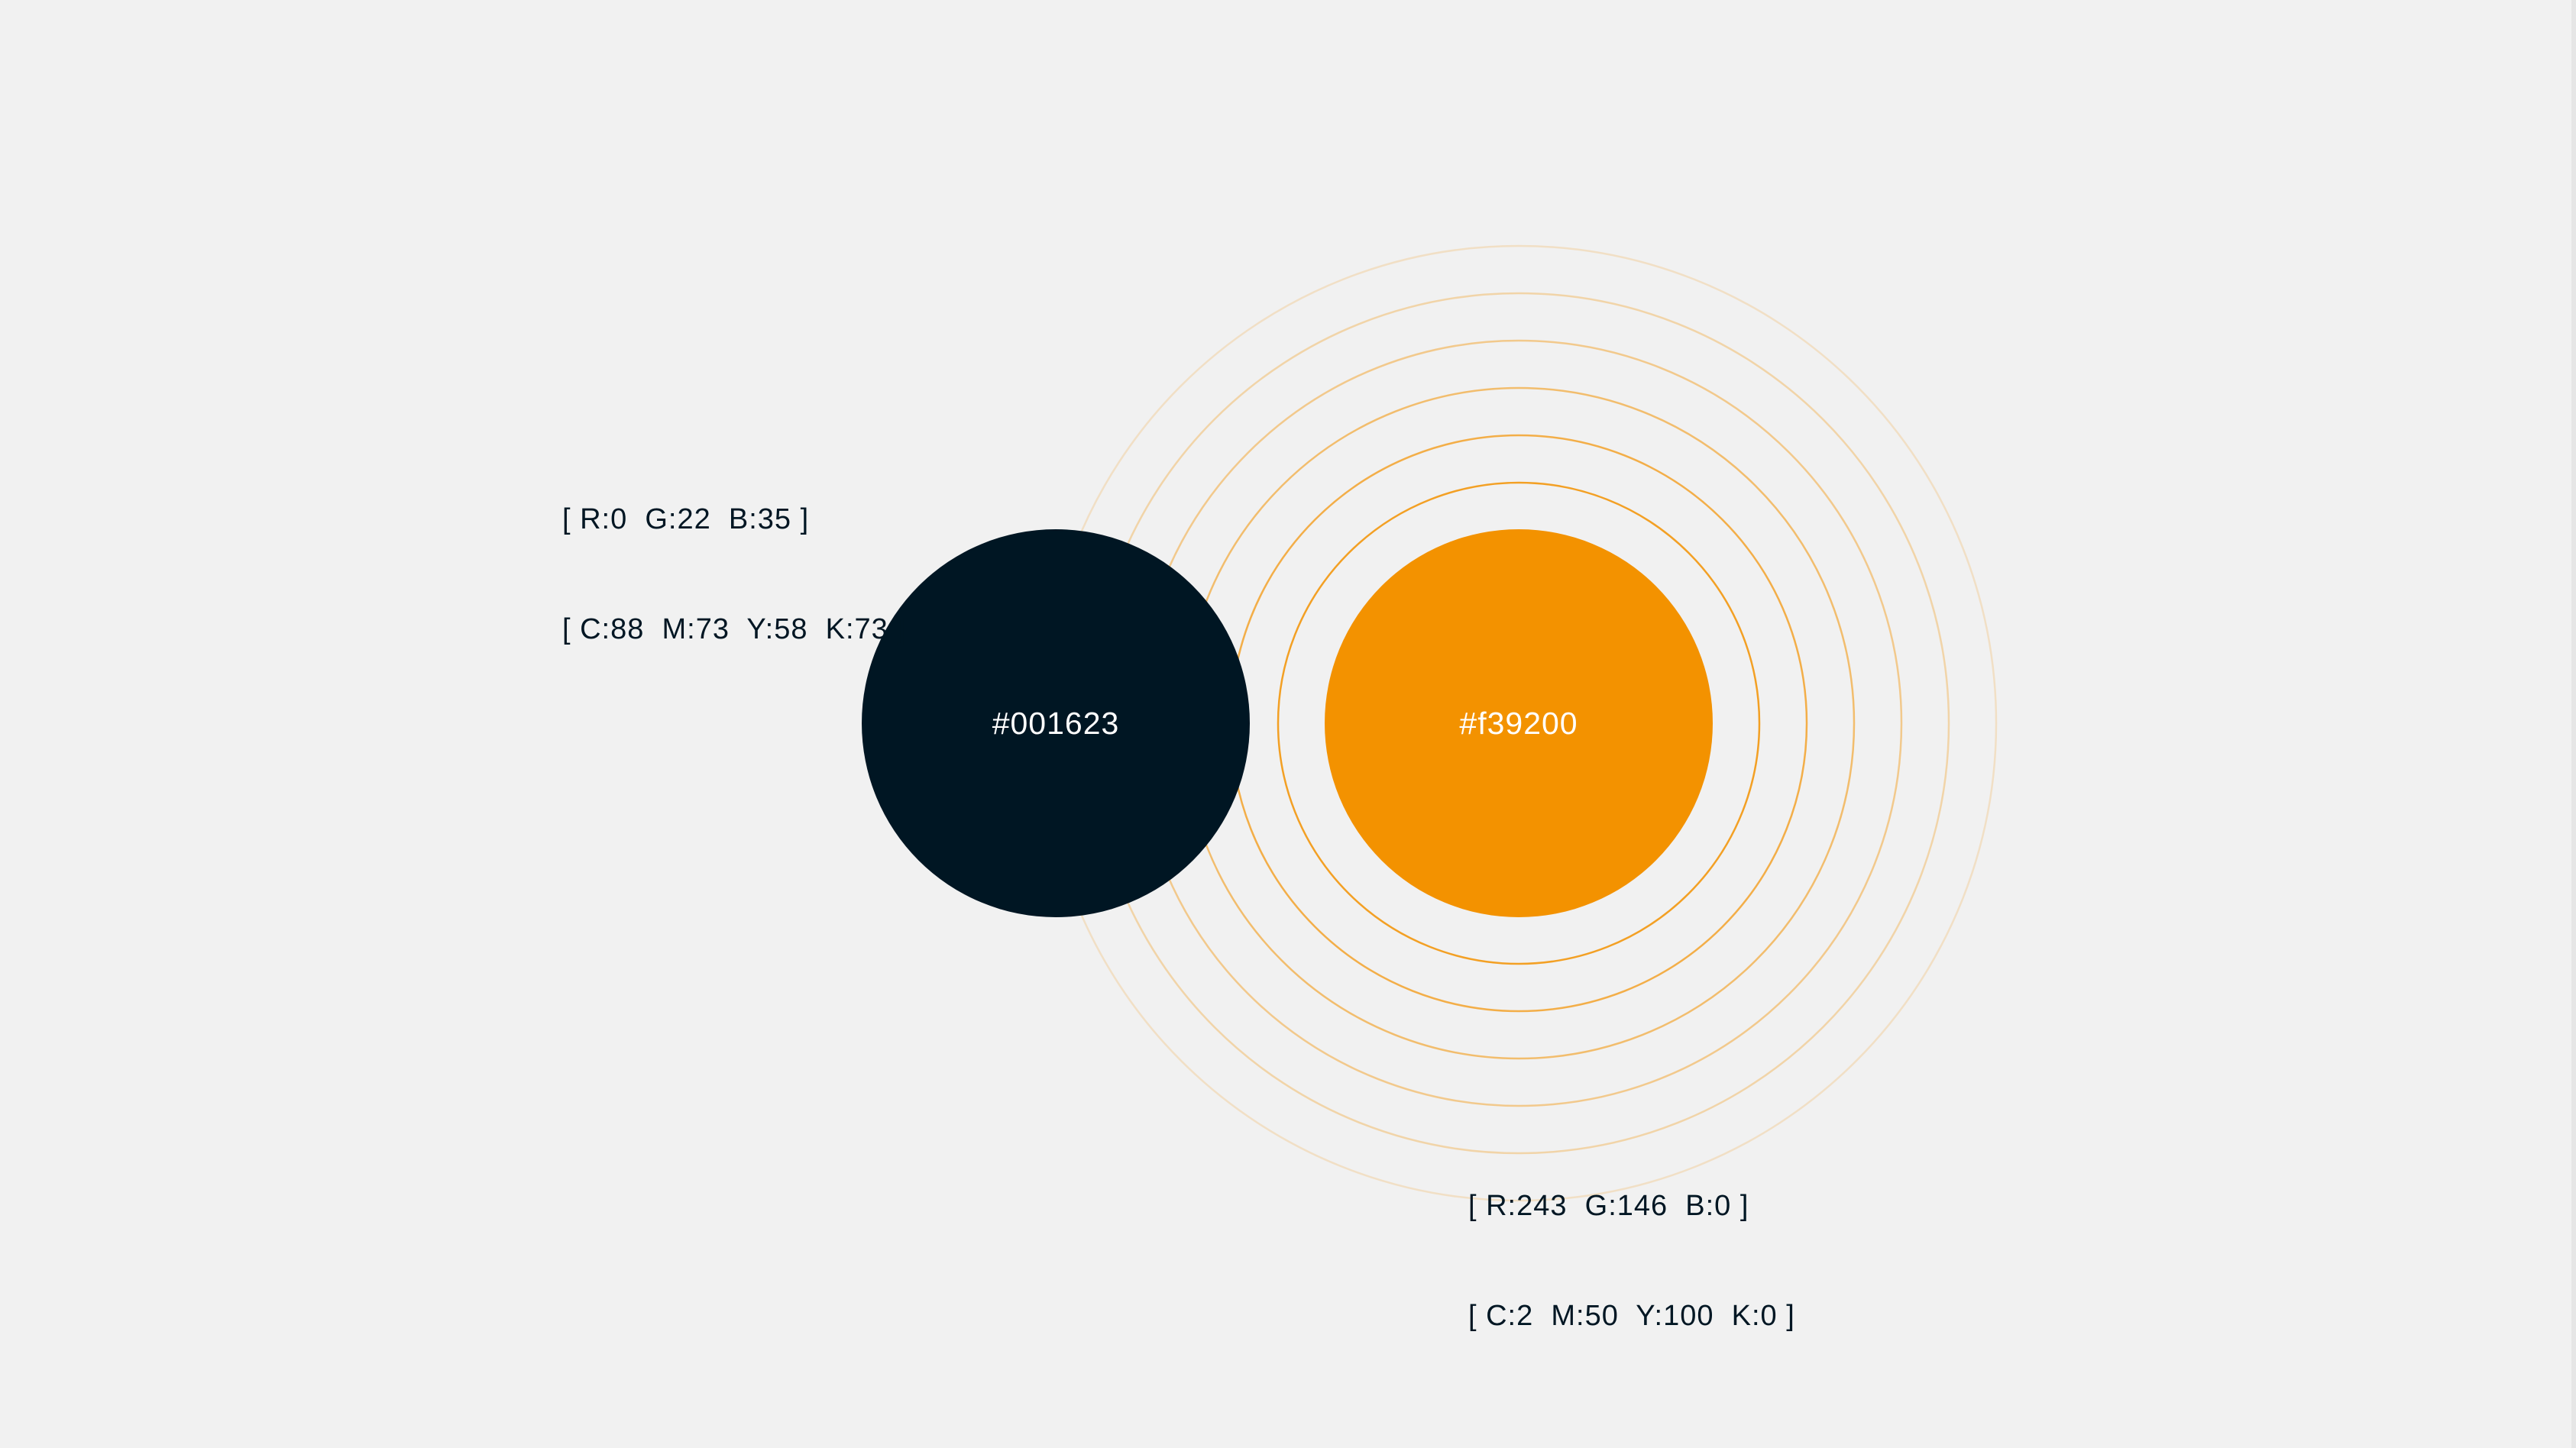  I want to click on navy-color-swatch: #001623, so click(1056, 723).